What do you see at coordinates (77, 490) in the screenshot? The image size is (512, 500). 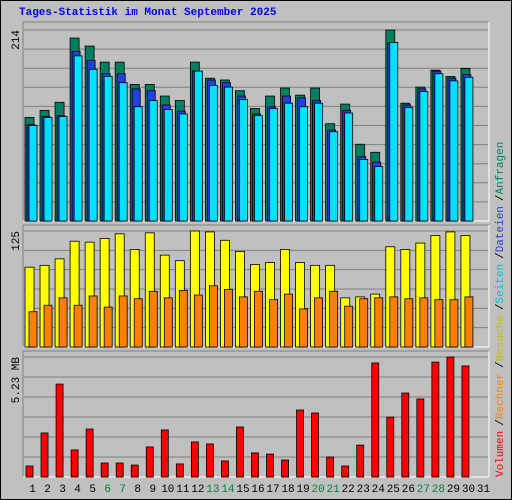 I see `x-tick-label: 4` at bounding box center [77, 490].